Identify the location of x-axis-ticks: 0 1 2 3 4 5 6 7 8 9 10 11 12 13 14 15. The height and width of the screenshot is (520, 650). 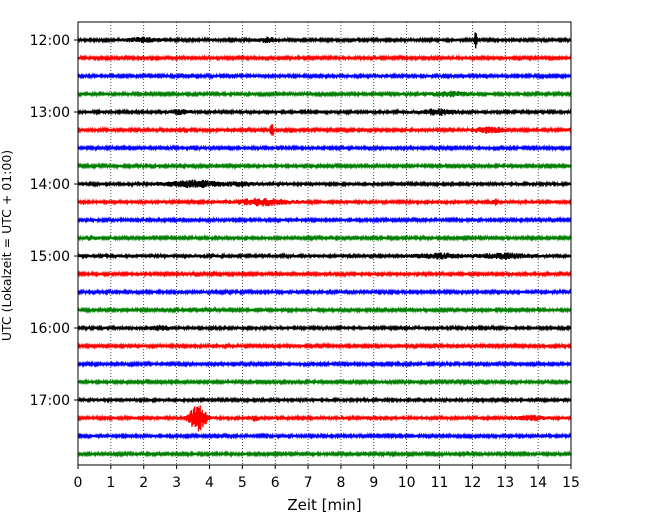
(327, 478).